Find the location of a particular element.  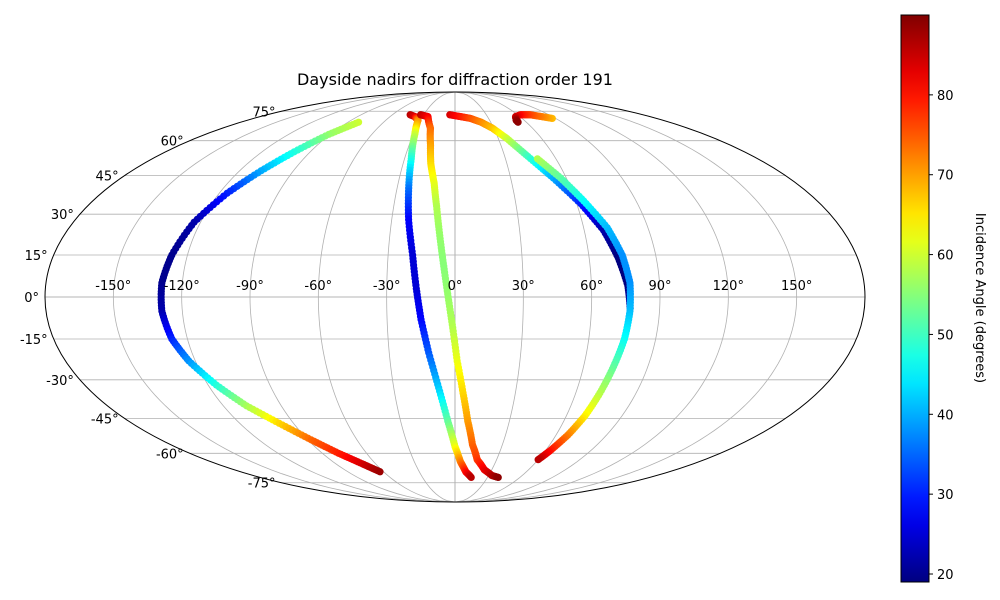

latitude-tick-label: -15° is located at coordinates (34, 340).